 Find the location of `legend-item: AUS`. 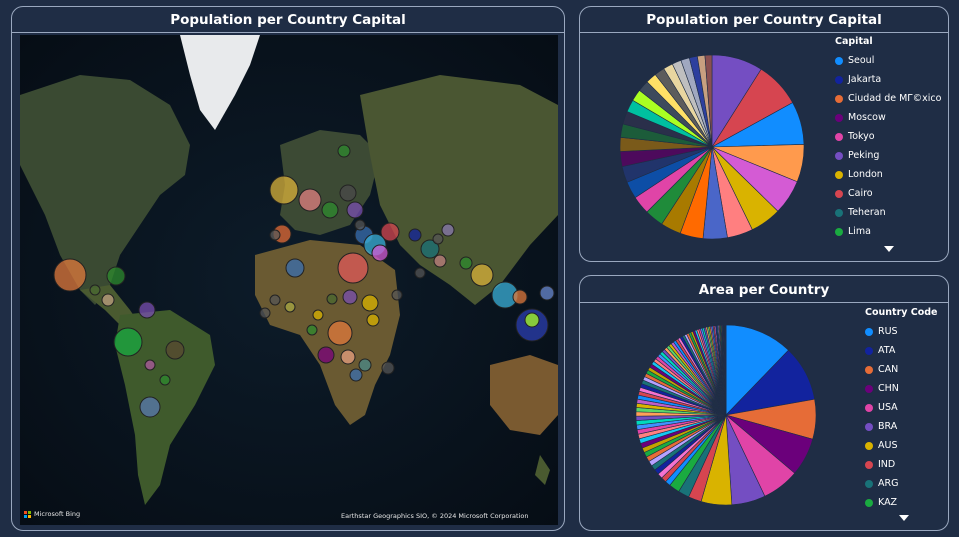

legend-item: AUS is located at coordinates (901, 445).